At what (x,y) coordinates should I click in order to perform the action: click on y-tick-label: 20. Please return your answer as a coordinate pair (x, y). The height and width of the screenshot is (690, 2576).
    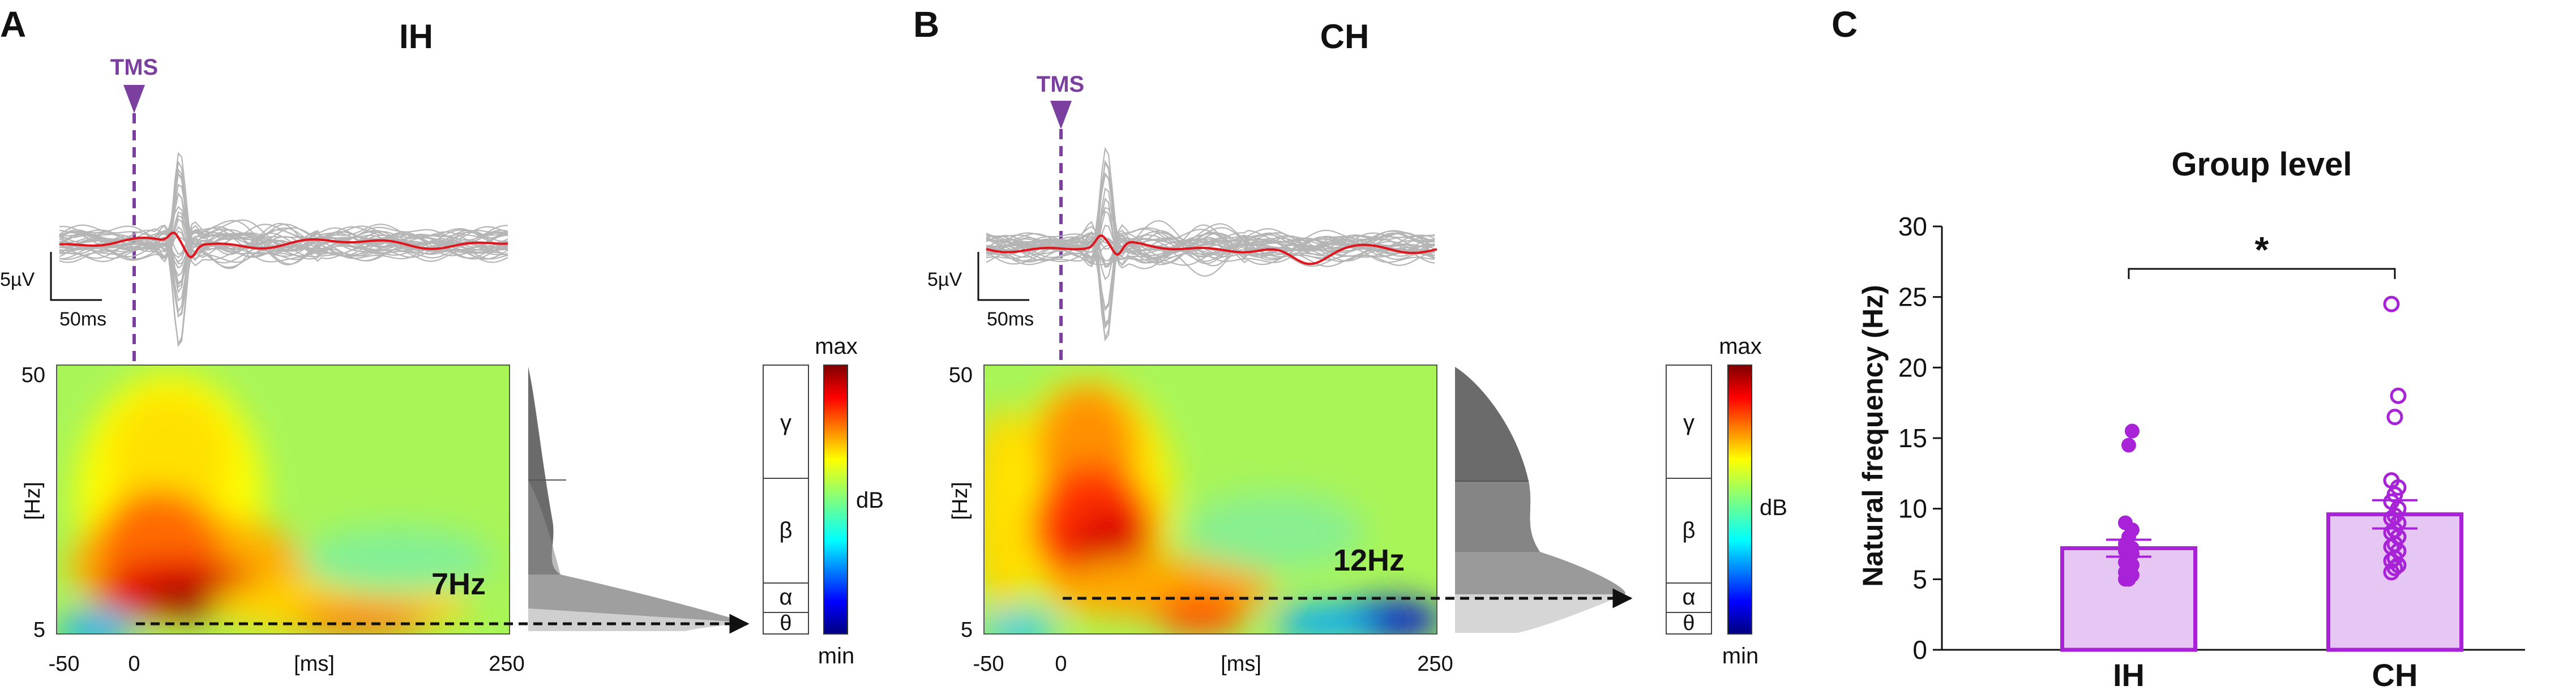
    Looking at the image, I should click on (1912, 367).